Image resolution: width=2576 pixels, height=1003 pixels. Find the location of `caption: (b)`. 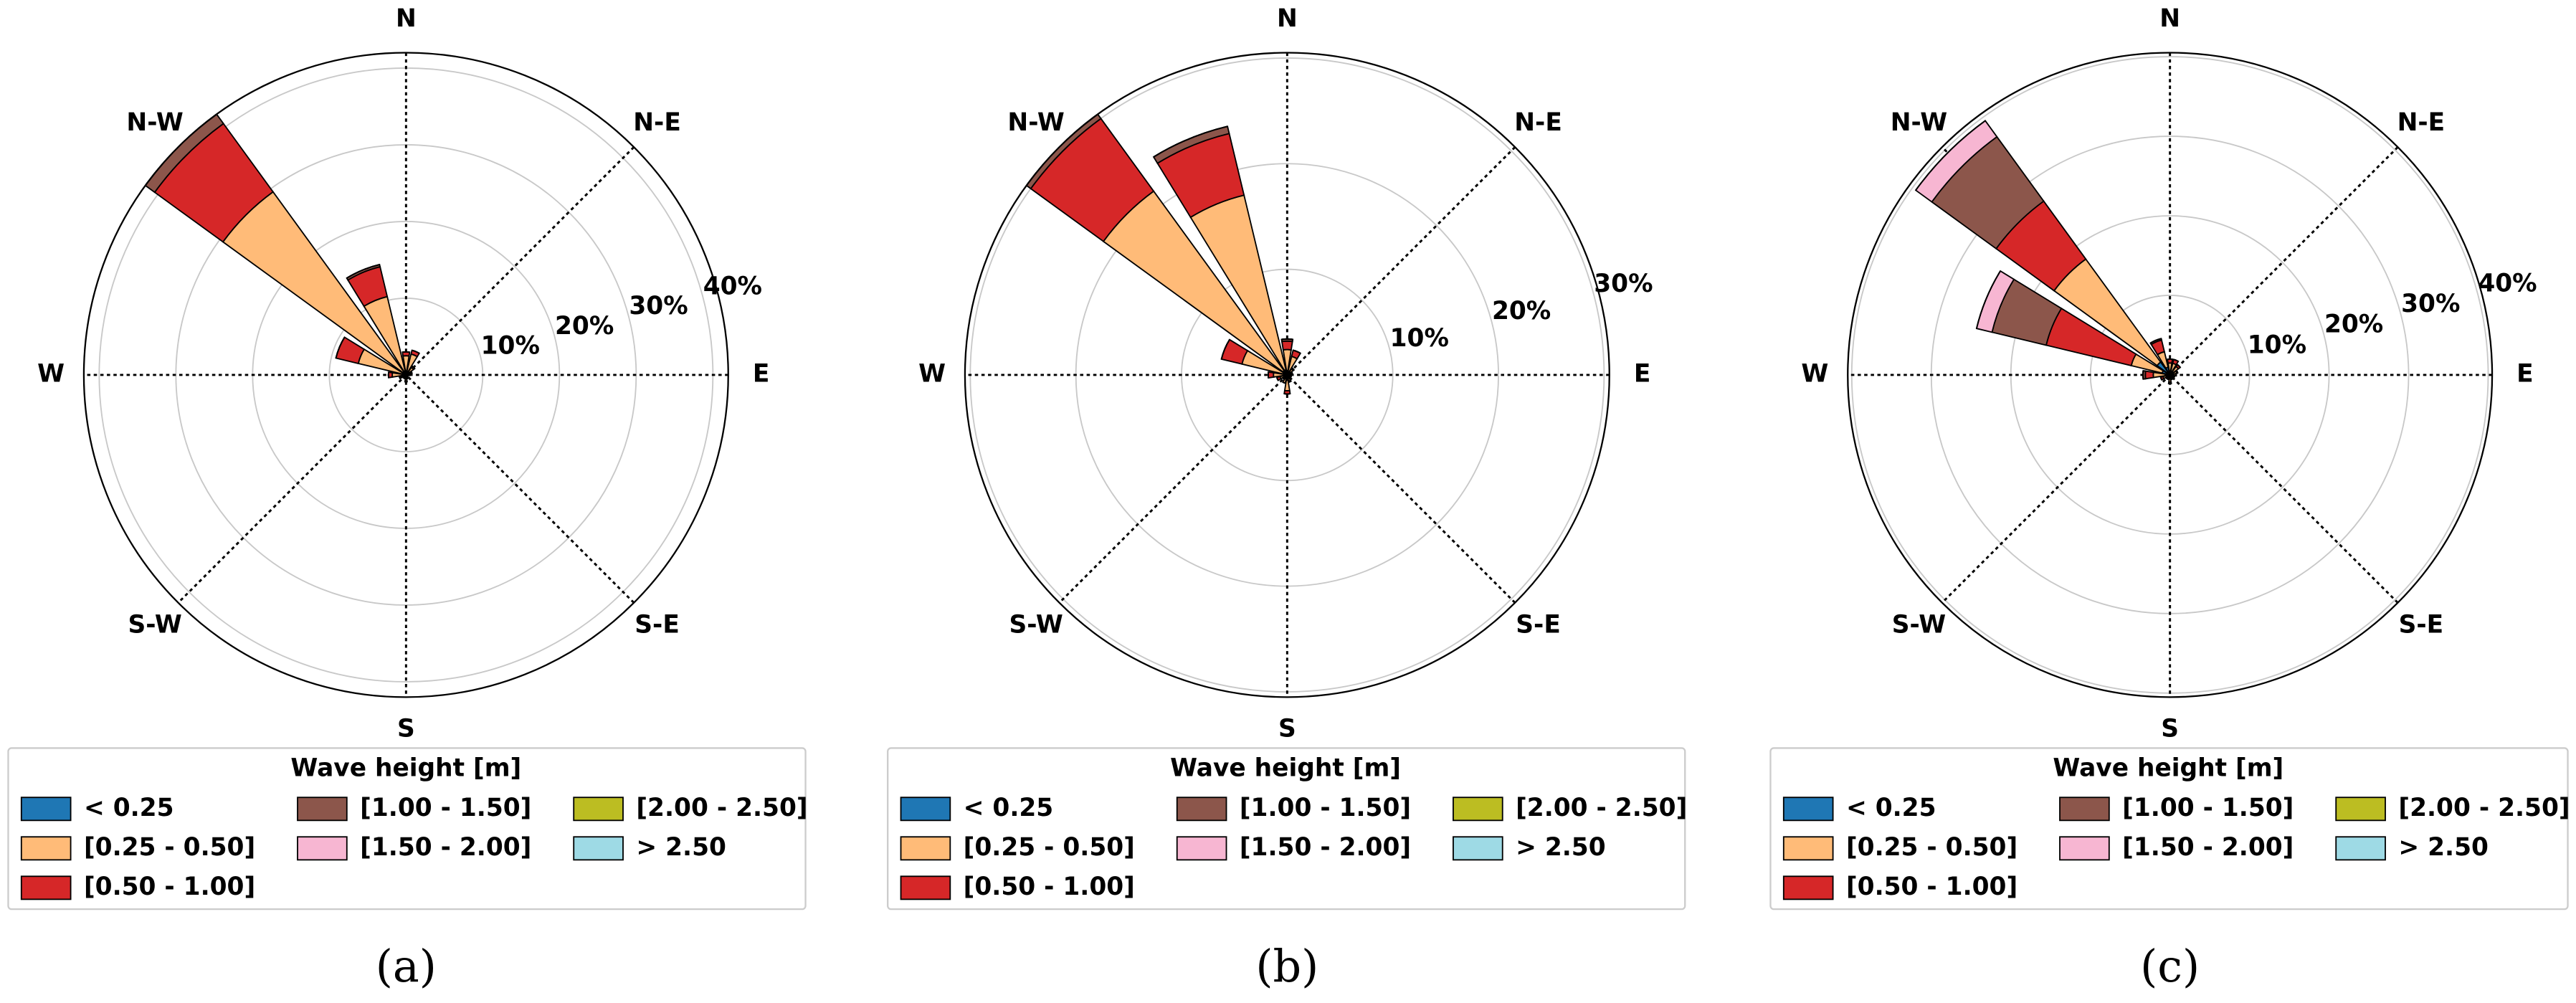

caption: (b) is located at coordinates (1286, 966).